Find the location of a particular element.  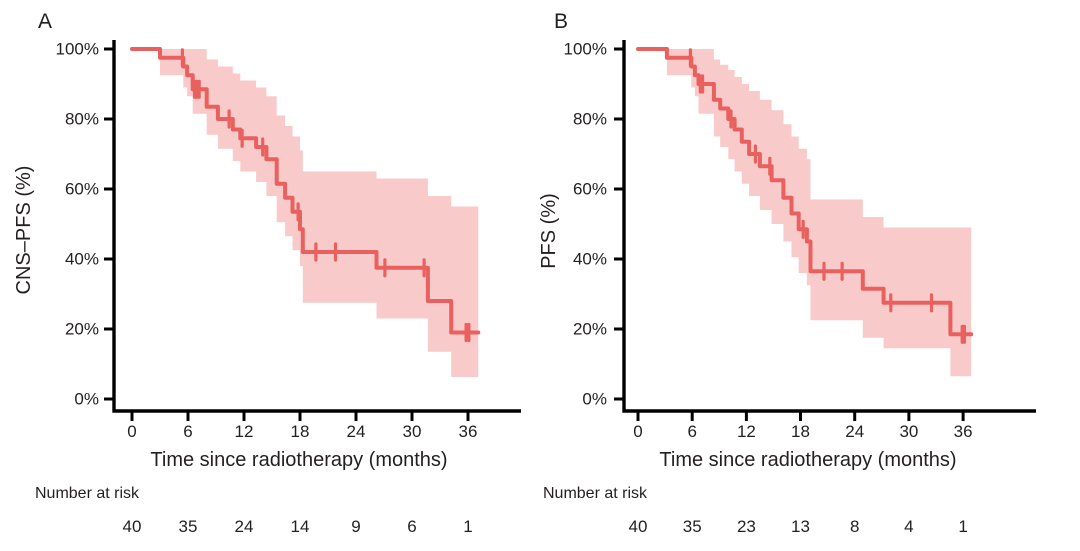

x-tick-label-b: 30 is located at coordinates (908, 431).